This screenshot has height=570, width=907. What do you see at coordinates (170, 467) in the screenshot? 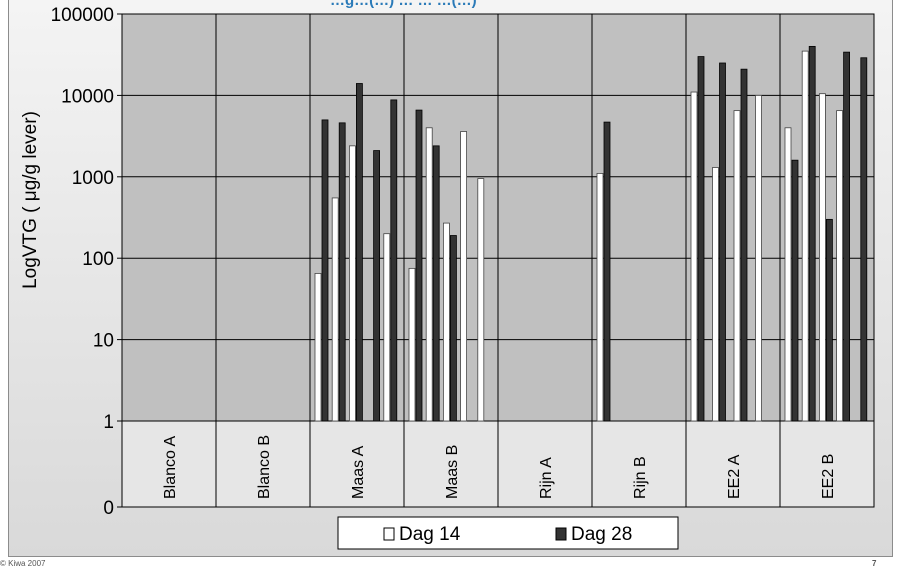
I see `category-label: Blanco A` at bounding box center [170, 467].